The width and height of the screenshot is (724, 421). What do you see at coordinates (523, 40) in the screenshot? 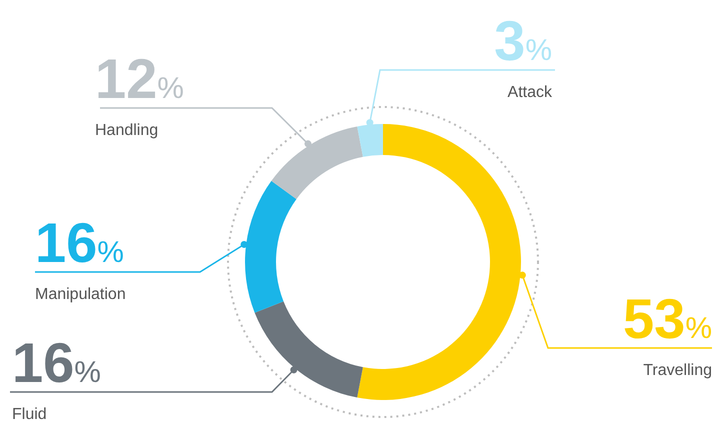
I see `data-label: 3%` at bounding box center [523, 40].